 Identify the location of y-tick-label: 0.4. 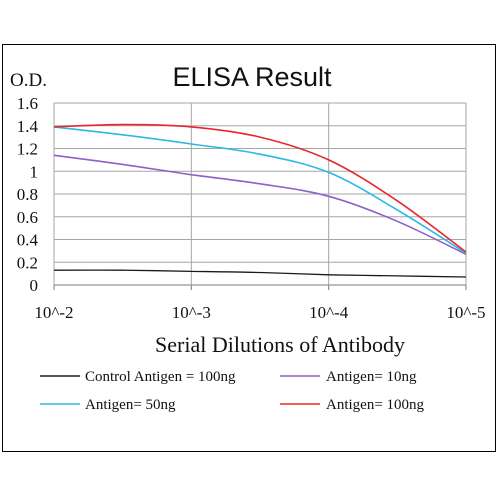
(28, 240).